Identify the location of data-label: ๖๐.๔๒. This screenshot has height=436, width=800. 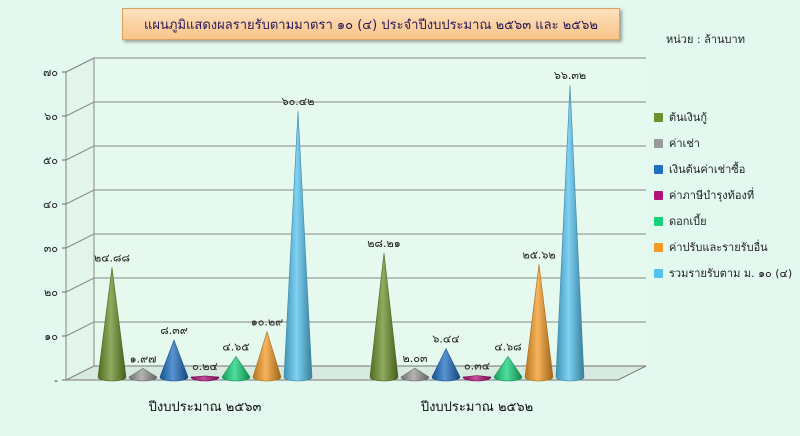
(298, 101).